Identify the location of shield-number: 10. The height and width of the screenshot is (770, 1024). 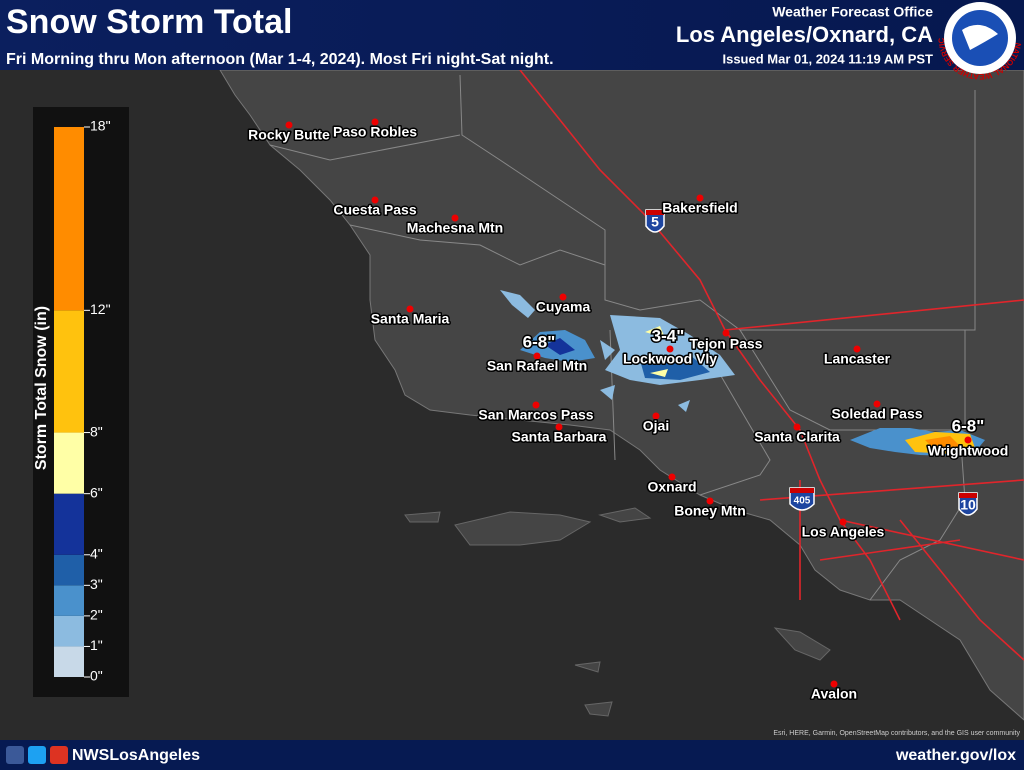
(968, 505).